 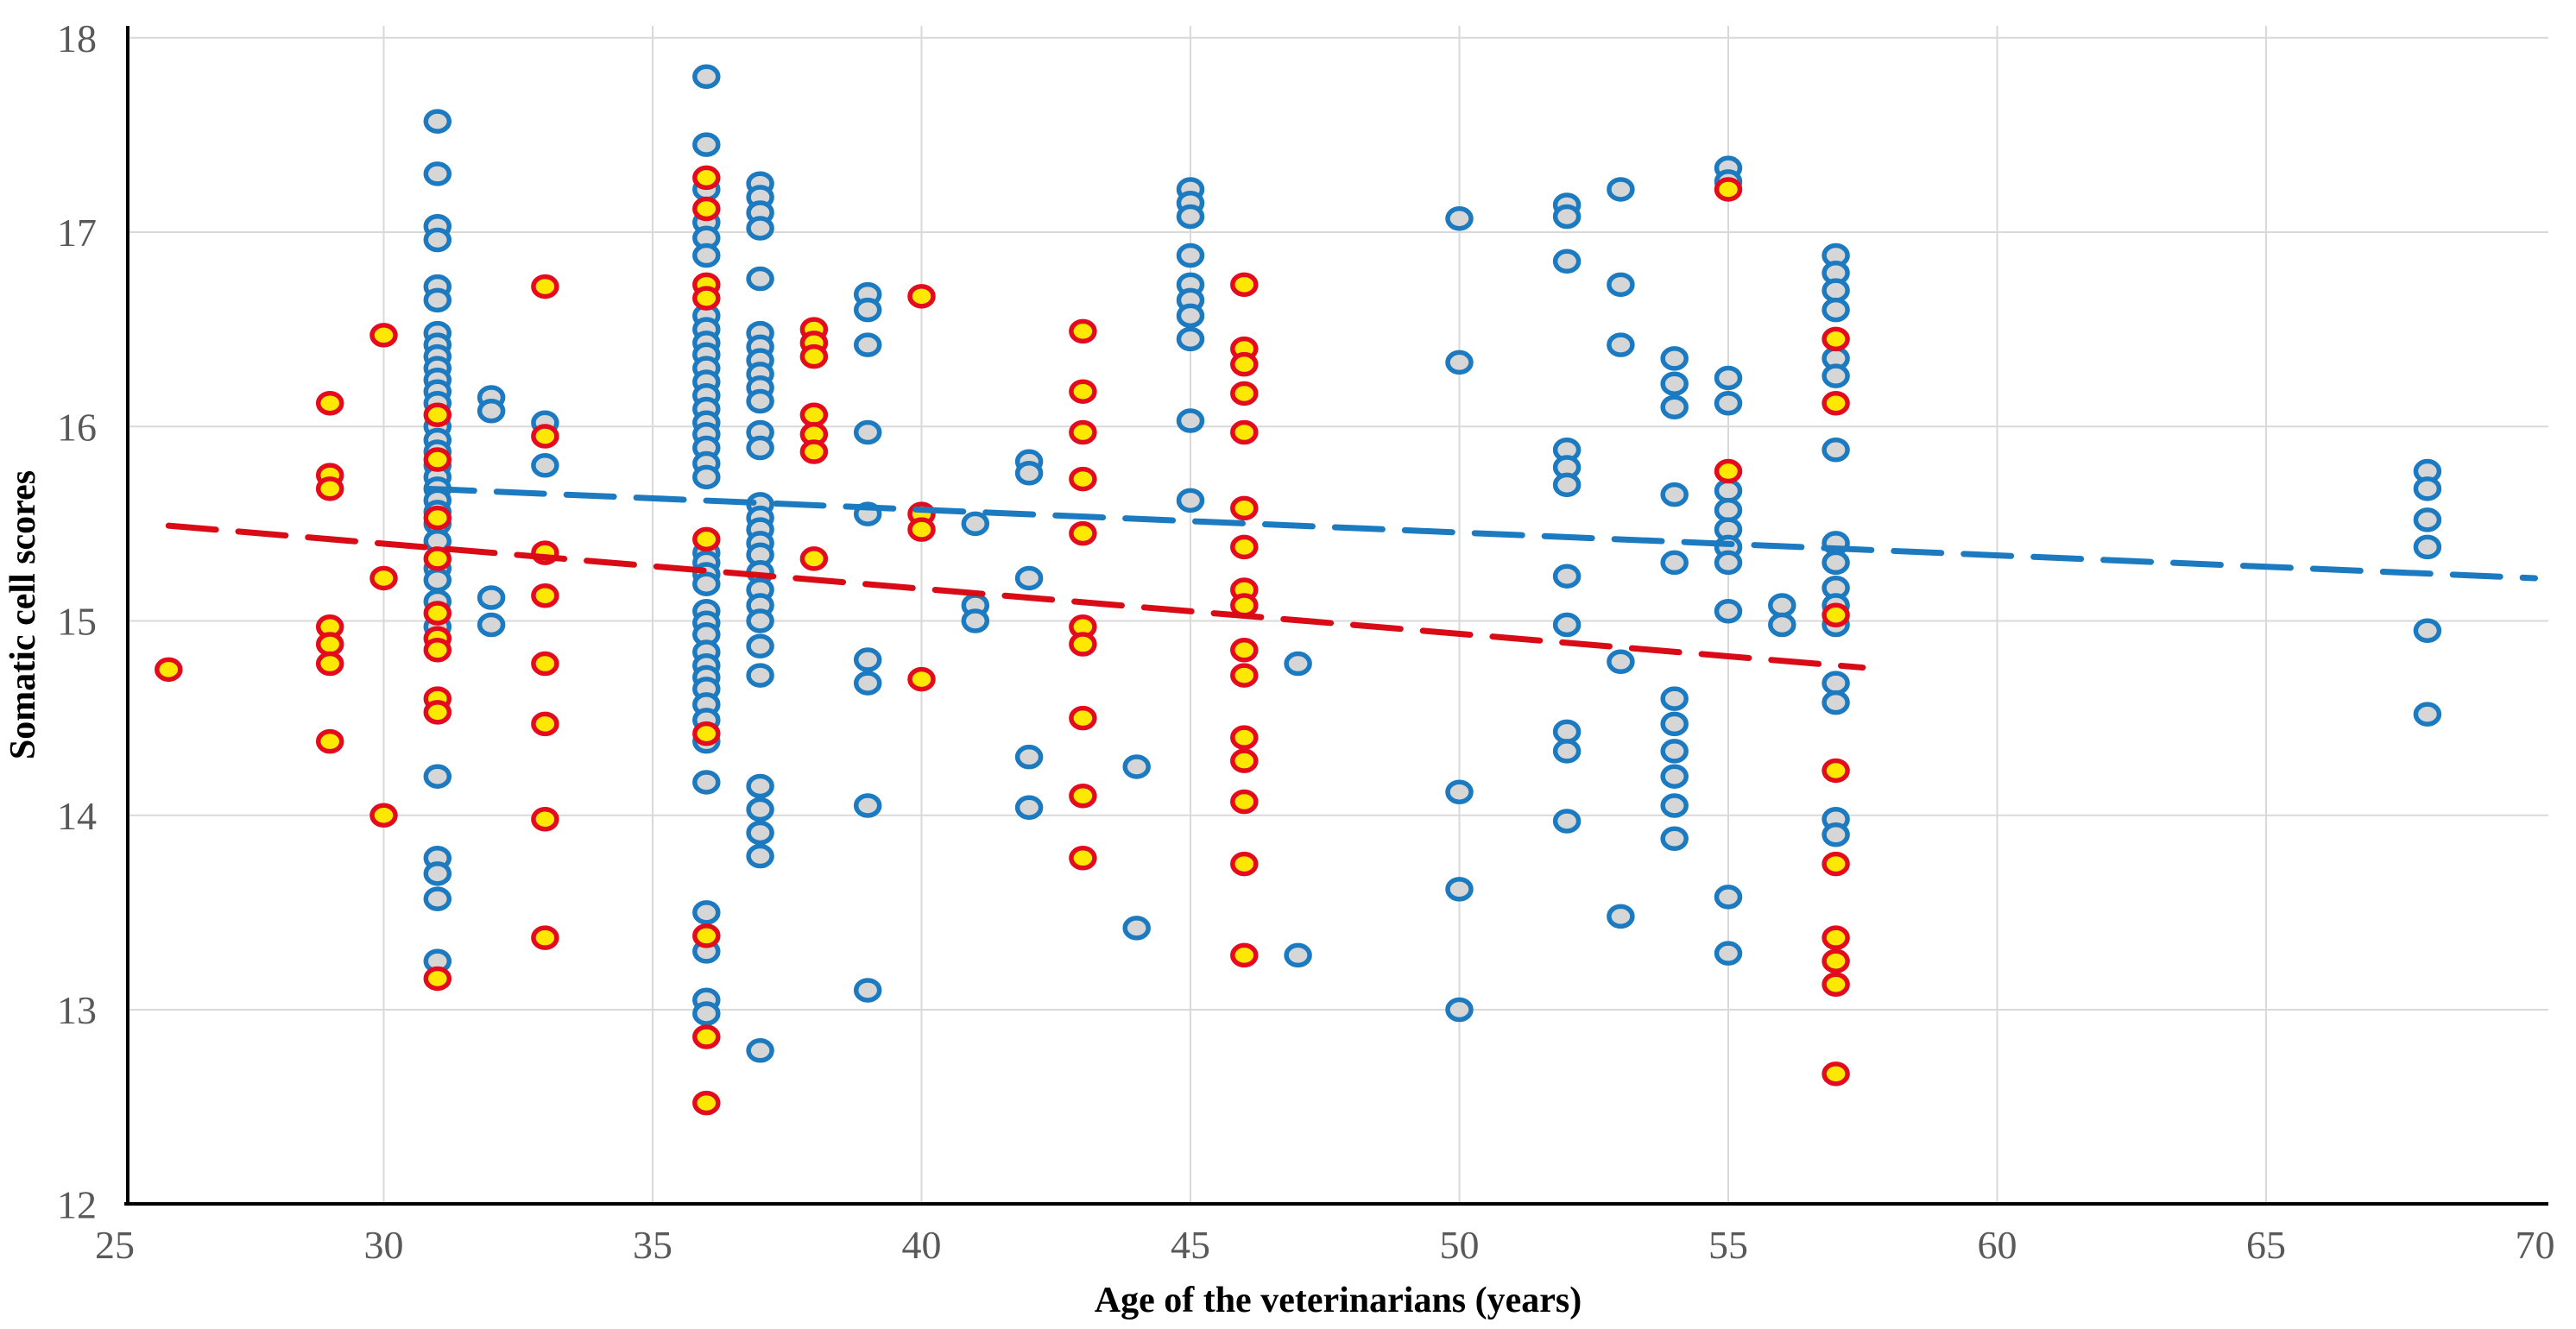 What do you see at coordinates (2266, 1245) in the screenshot?
I see `x-tick-label-65: 65` at bounding box center [2266, 1245].